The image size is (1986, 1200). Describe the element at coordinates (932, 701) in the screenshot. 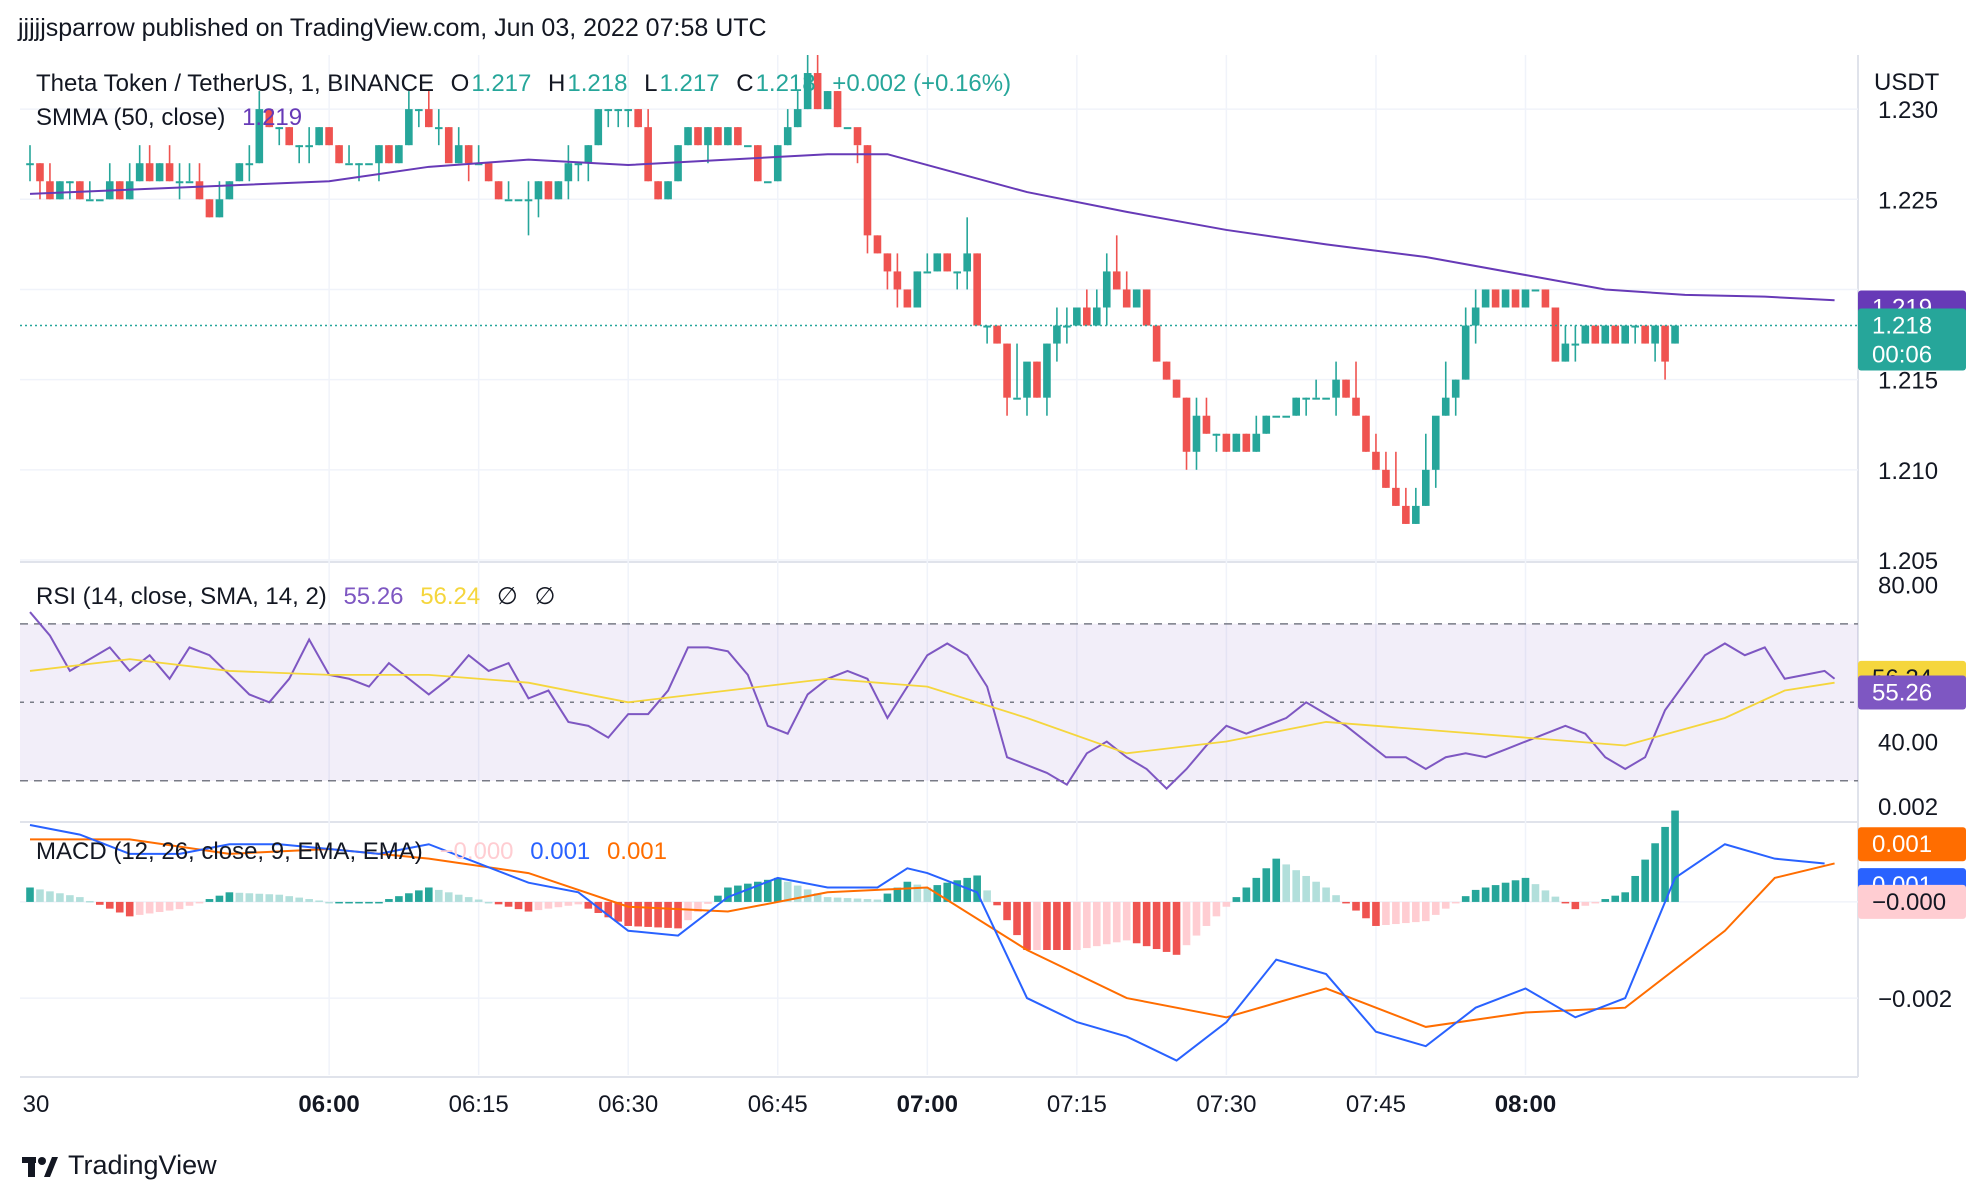

I see `rsi-line` at that location.